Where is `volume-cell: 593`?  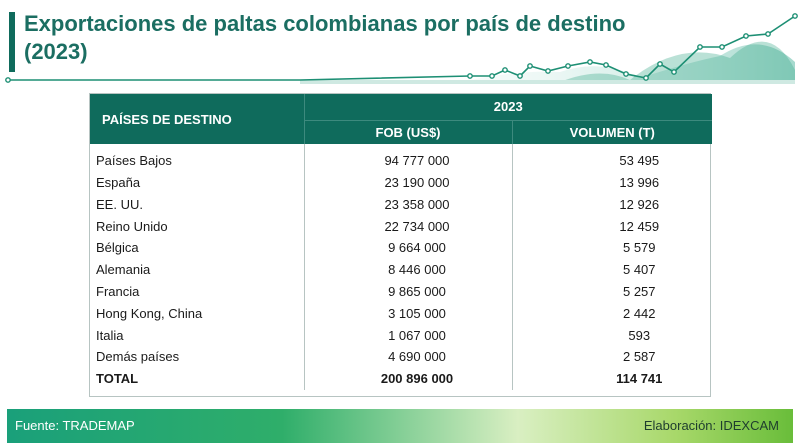
volume-cell: 593 is located at coordinates (612, 335).